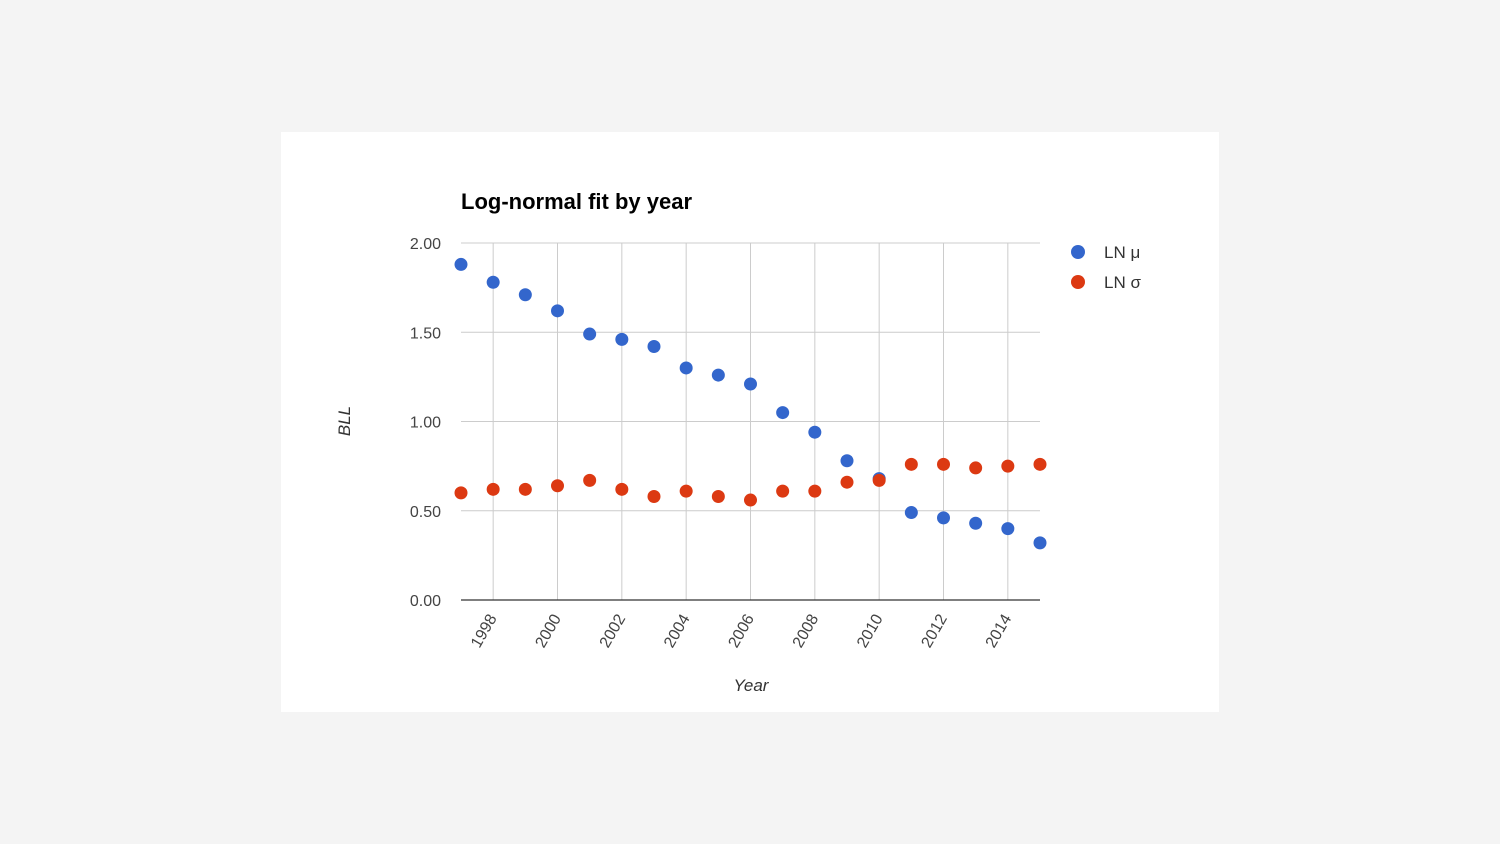 The height and width of the screenshot is (844, 1500). What do you see at coordinates (484, 630) in the screenshot?
I see `x-tick-label: 1998` at bounding box center [484, 630].